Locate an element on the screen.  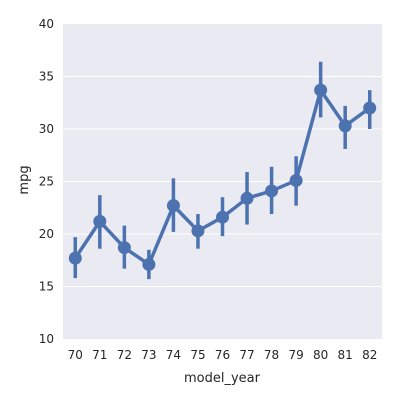
x-tick-label: 77 is located at coordinates (246, 355).